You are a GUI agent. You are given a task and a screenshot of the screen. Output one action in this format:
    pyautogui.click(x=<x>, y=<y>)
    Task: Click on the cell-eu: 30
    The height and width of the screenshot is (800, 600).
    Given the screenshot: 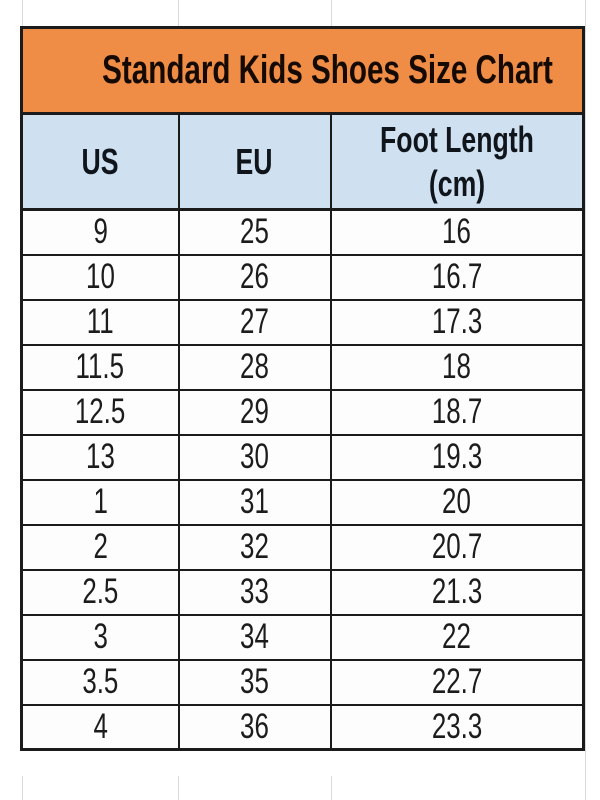 What is the action you would take?
    pyautogui.click(x=254, y=457)
    